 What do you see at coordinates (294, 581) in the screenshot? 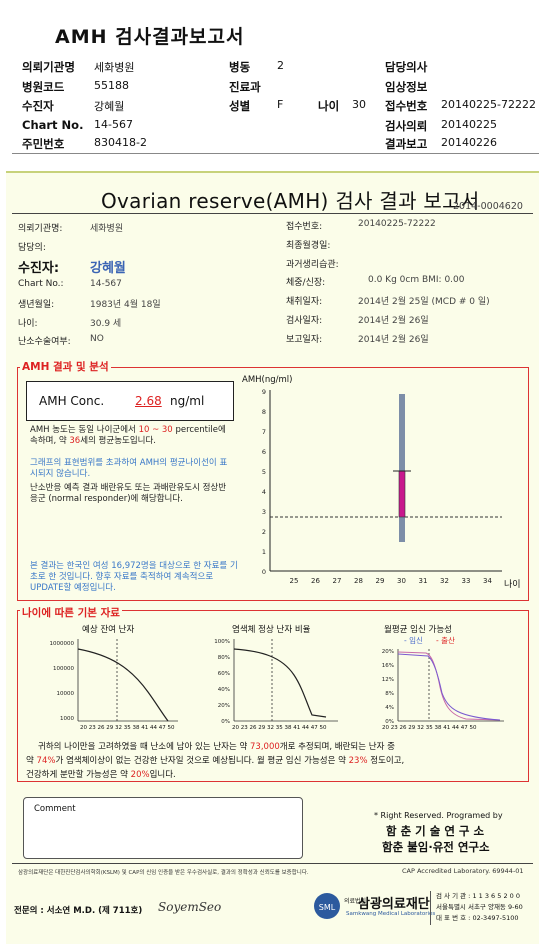
I see `amh-chart-xtick: 25` at bounding box center [294, 581].